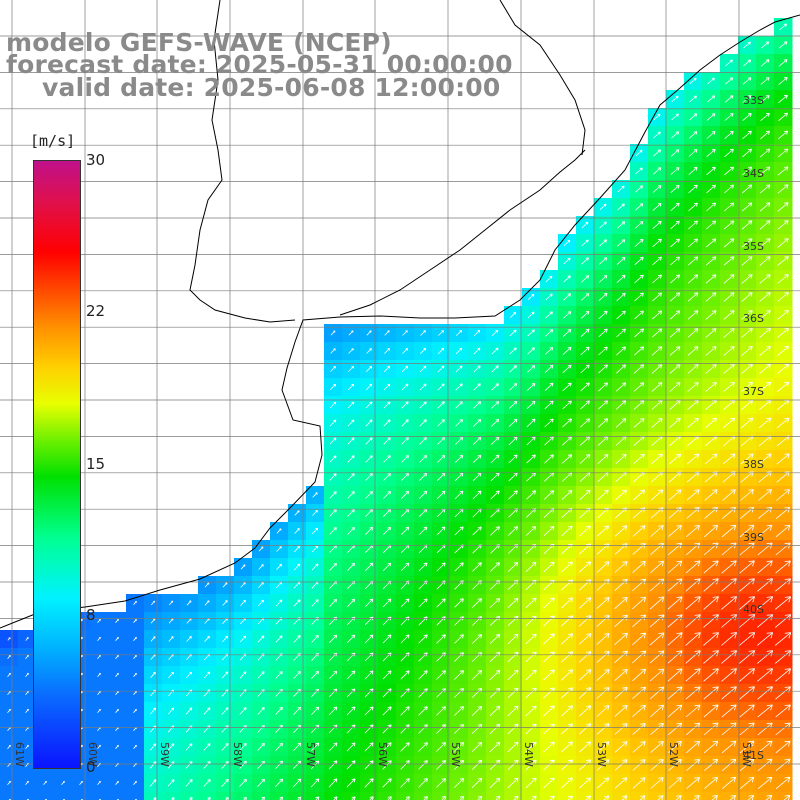  Describe the element at coordinates (753, 318) in the screenshot. I see `latitude-label: 36S` at that location.